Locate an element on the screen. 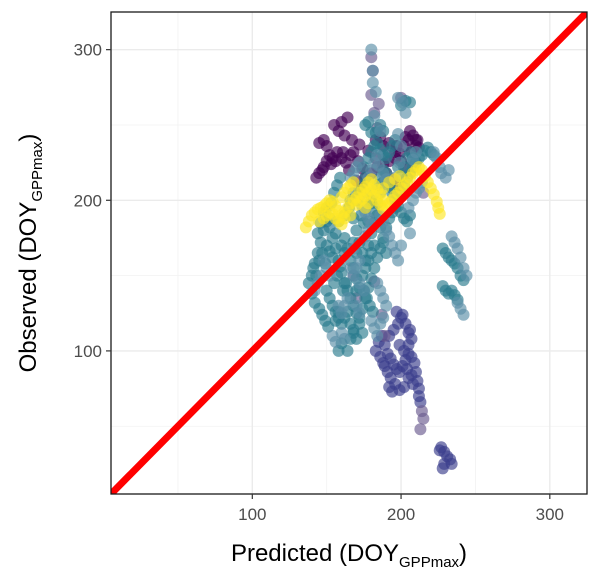  y-axis-tick-labels: 100 200 300 is located at coordinates (88, 201).